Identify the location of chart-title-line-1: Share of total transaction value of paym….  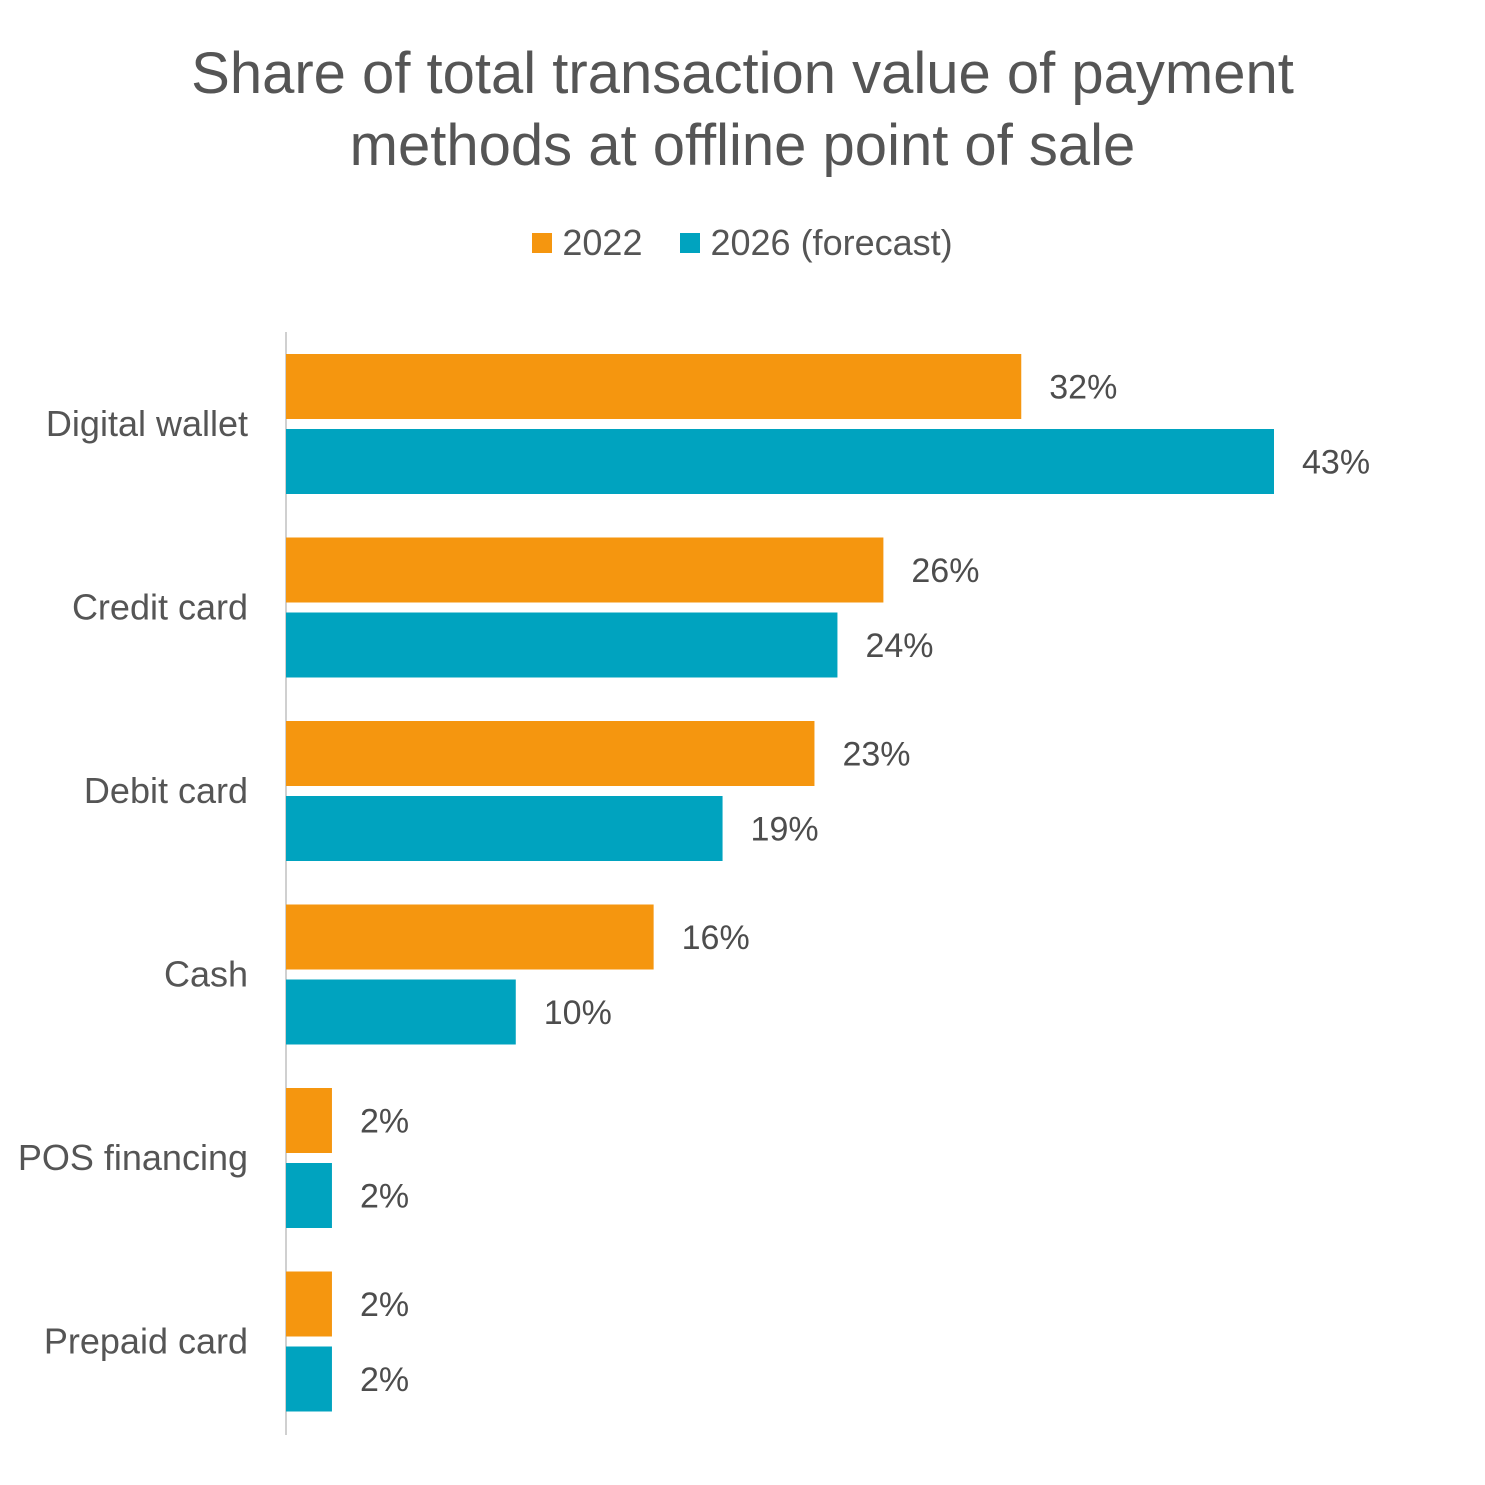
(742, 73).